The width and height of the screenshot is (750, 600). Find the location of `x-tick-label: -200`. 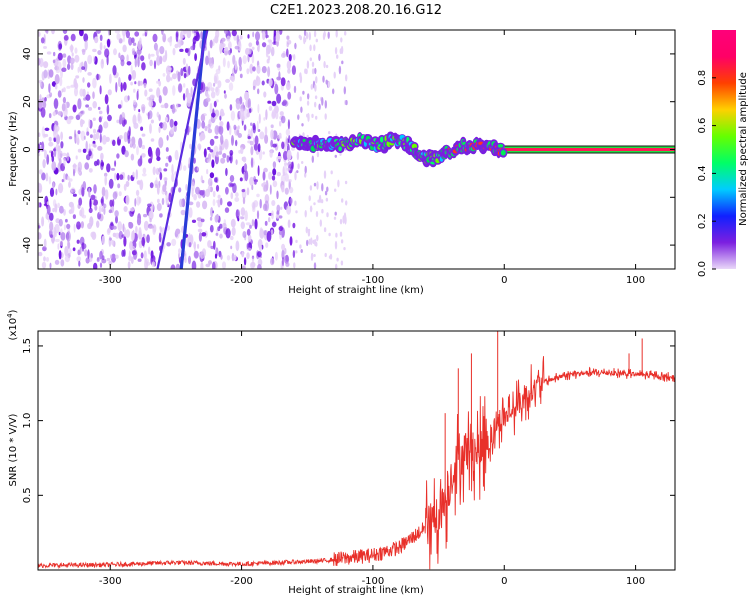

x-tick-label: -200 is located at coordinates (241, 280).